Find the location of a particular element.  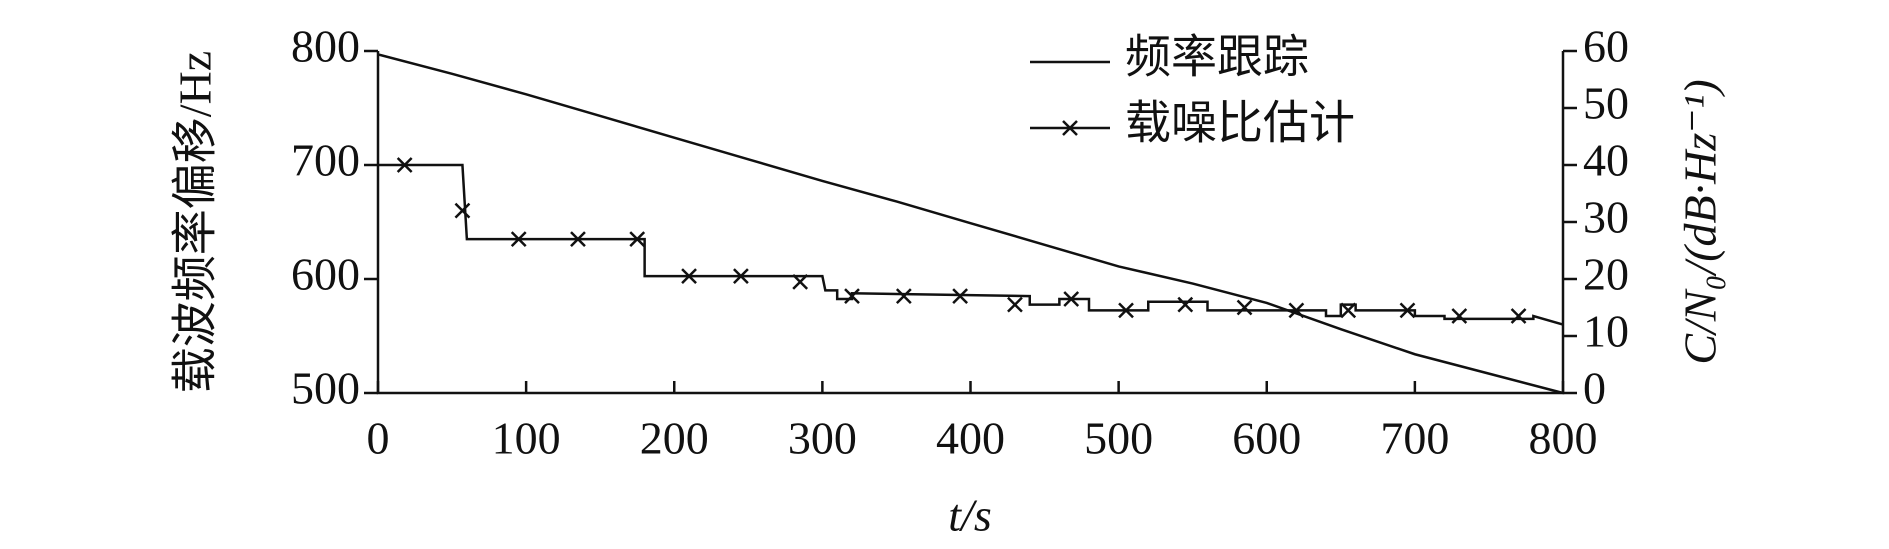

y2-tick-label: 20 is located at coordinates (1606, 274).